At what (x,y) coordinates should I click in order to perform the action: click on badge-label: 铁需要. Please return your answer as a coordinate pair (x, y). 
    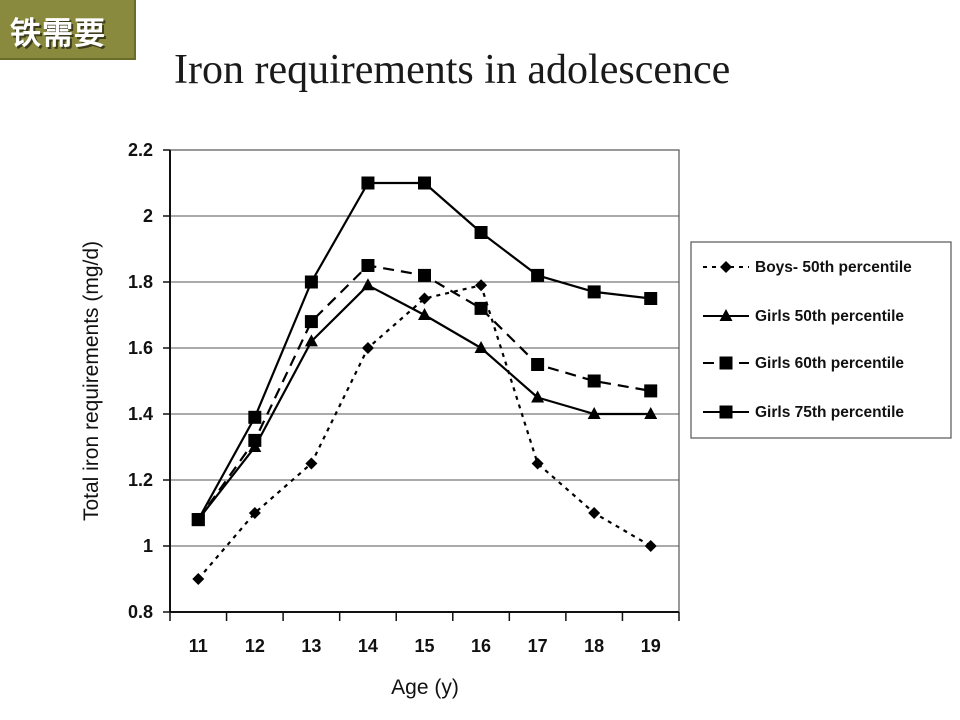
    Looking at the image, I should click on (58, 34).